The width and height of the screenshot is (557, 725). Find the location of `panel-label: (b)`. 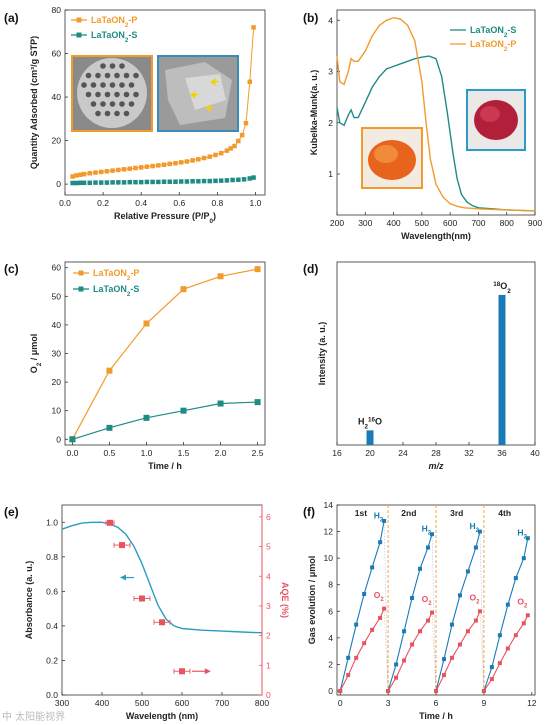

panel-label: (b) is located at coordinates (310, 18).